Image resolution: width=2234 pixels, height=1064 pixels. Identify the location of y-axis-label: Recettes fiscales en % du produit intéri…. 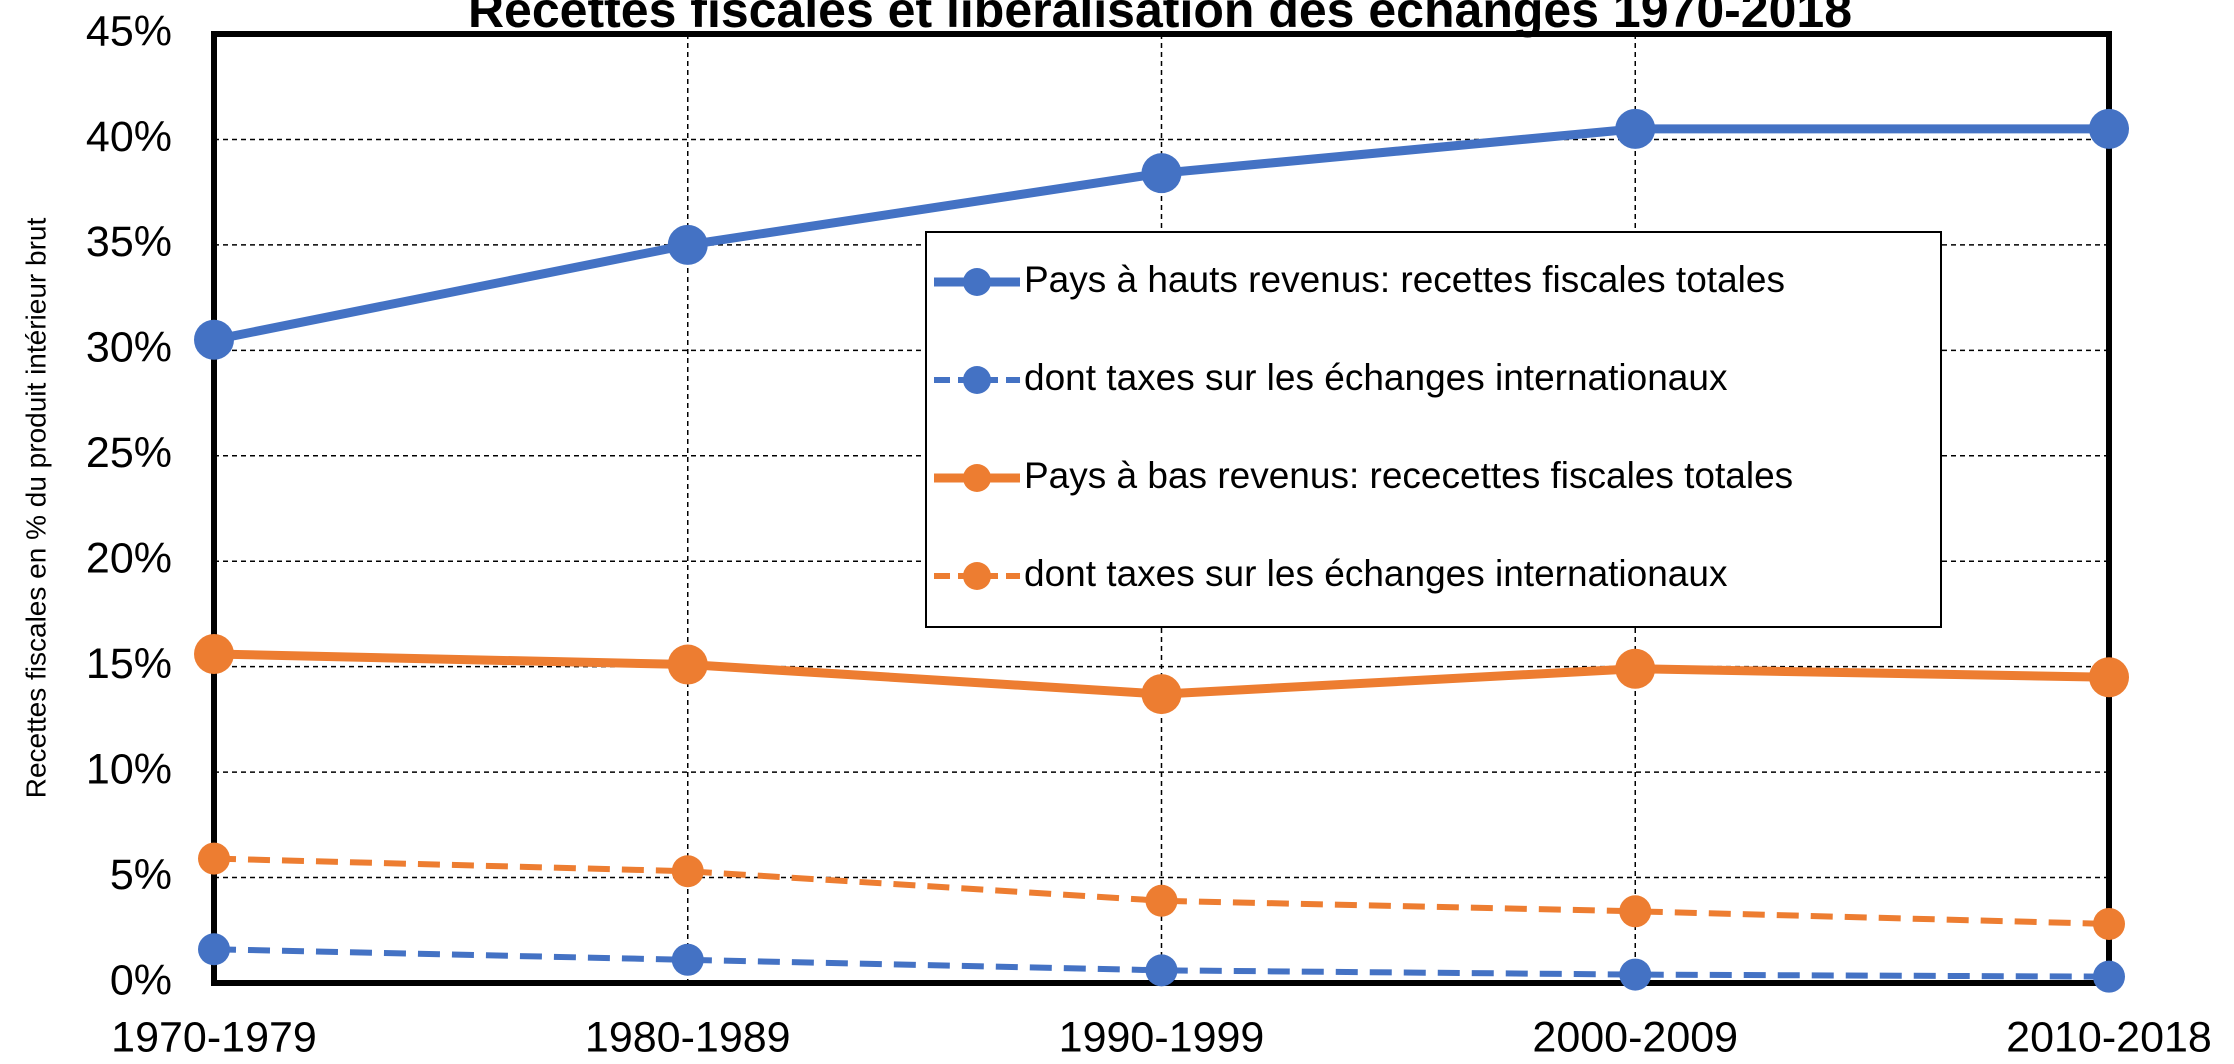
(35, 508).